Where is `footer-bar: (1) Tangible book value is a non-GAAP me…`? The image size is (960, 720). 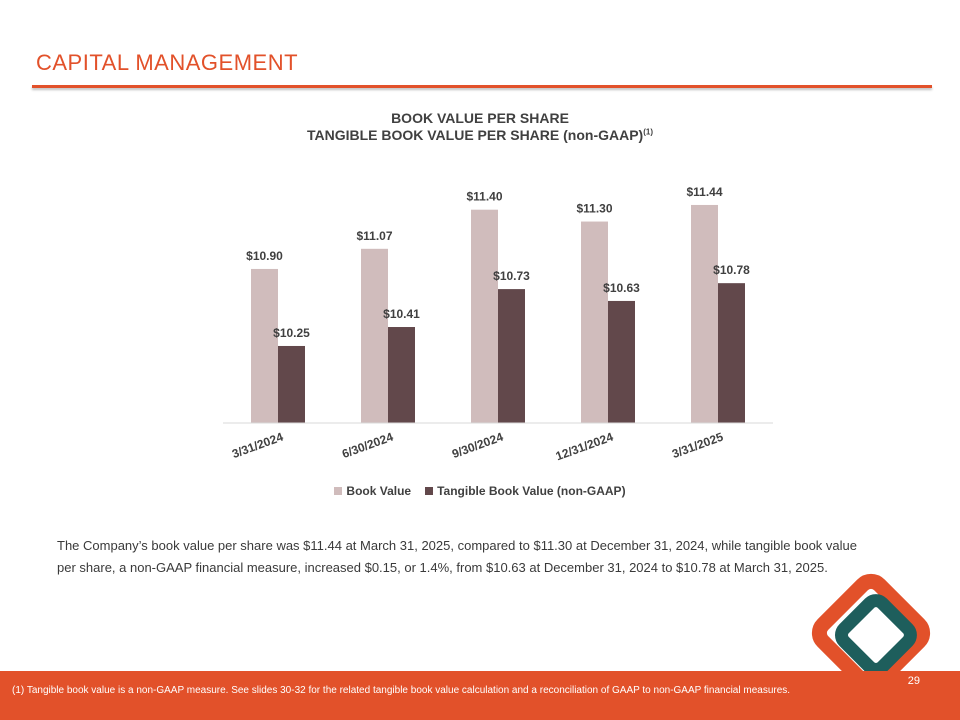
footer-bar: (1) Tangible book value is a non-GAAP me… is located at coordinates (480, 695).